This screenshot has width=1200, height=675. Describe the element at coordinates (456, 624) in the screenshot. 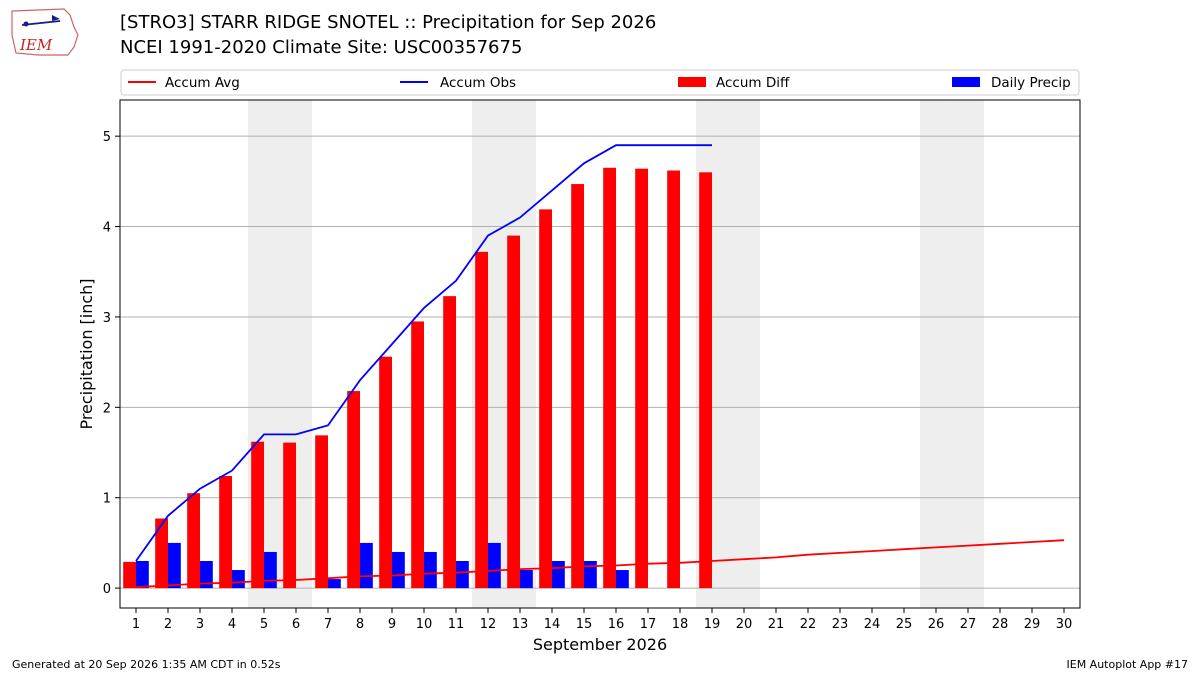

I see `x-tick-label: 11` at that location.